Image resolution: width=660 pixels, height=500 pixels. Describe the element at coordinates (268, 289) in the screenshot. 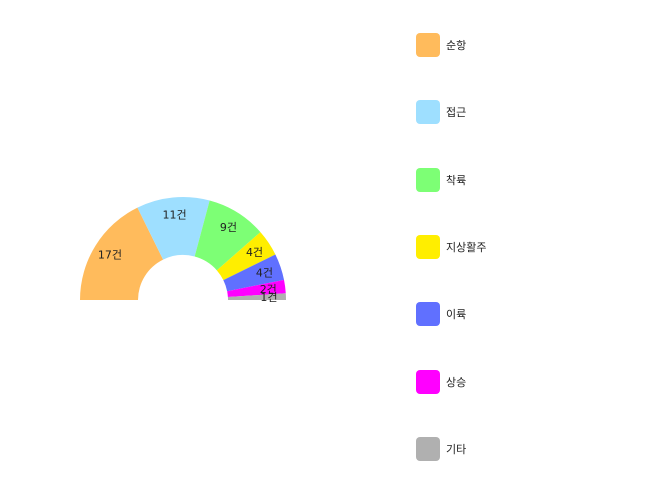

I see `slice-label-상승: 2건` at that location.